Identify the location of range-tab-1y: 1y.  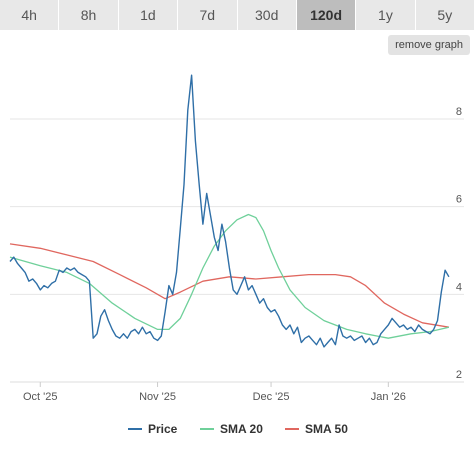
(386, 15).